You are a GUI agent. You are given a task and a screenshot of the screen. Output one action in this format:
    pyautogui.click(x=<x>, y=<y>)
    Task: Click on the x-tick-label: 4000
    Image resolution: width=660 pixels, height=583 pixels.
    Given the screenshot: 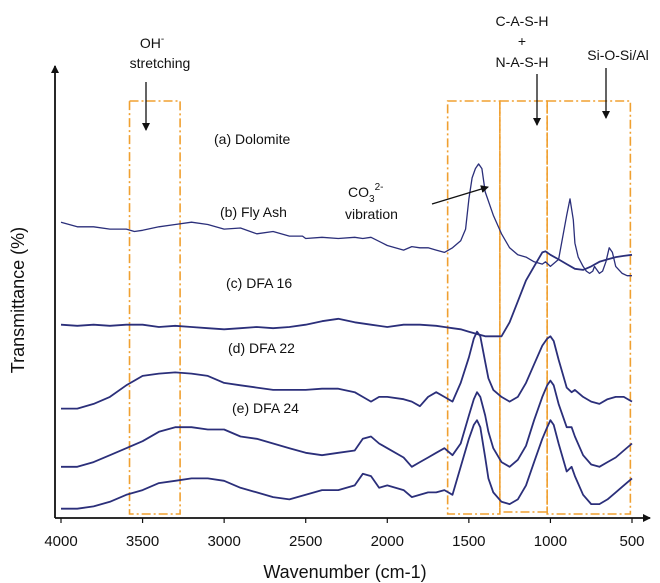 What is the action you would take?
    pyautogui.click(x=60, y=541)
    